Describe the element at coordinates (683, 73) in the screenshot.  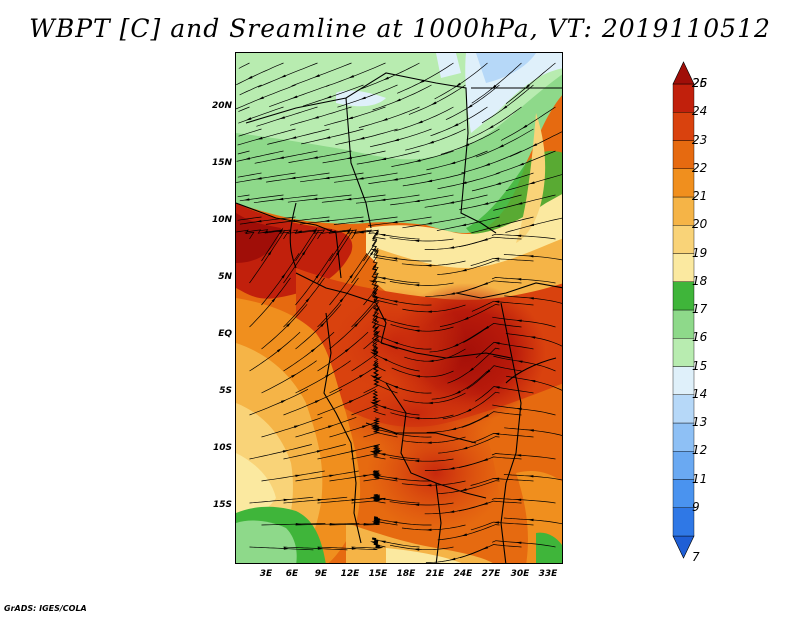
I see `colorbar-top-extension` at that location.